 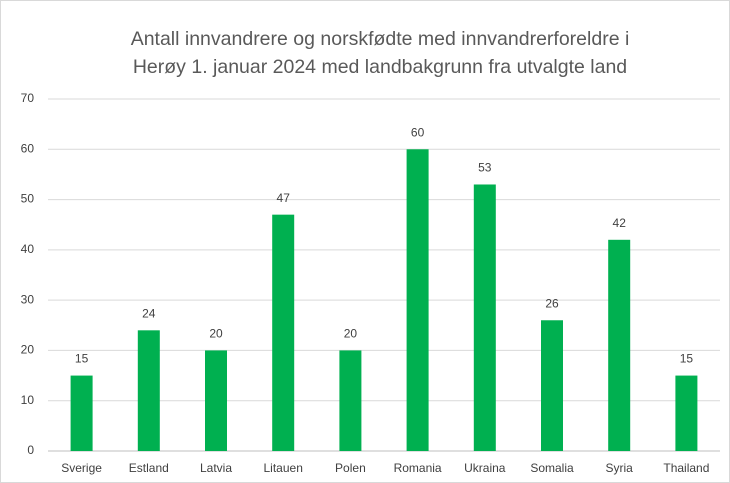 What do you see at coordinates (30, 450) in the screenshot?
I see `y-tick-label: 0` at bounding box center [30, 450].